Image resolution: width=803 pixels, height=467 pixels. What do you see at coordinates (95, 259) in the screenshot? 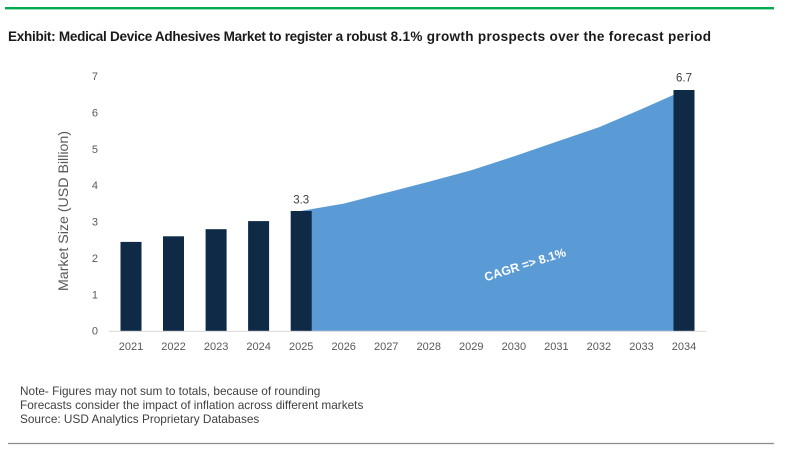
I see `svg-text: 2` at bounding box center [95, 259].